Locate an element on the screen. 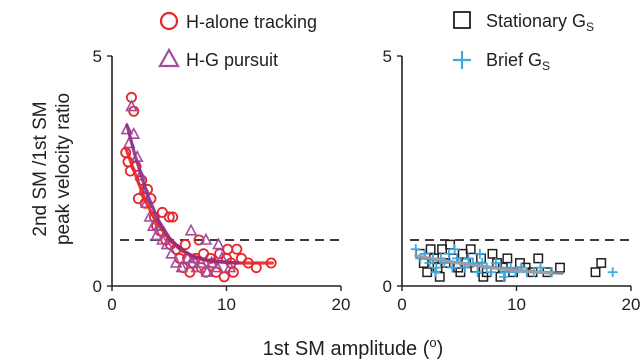  legend-circle-marker is located at coordinates (169, 21).